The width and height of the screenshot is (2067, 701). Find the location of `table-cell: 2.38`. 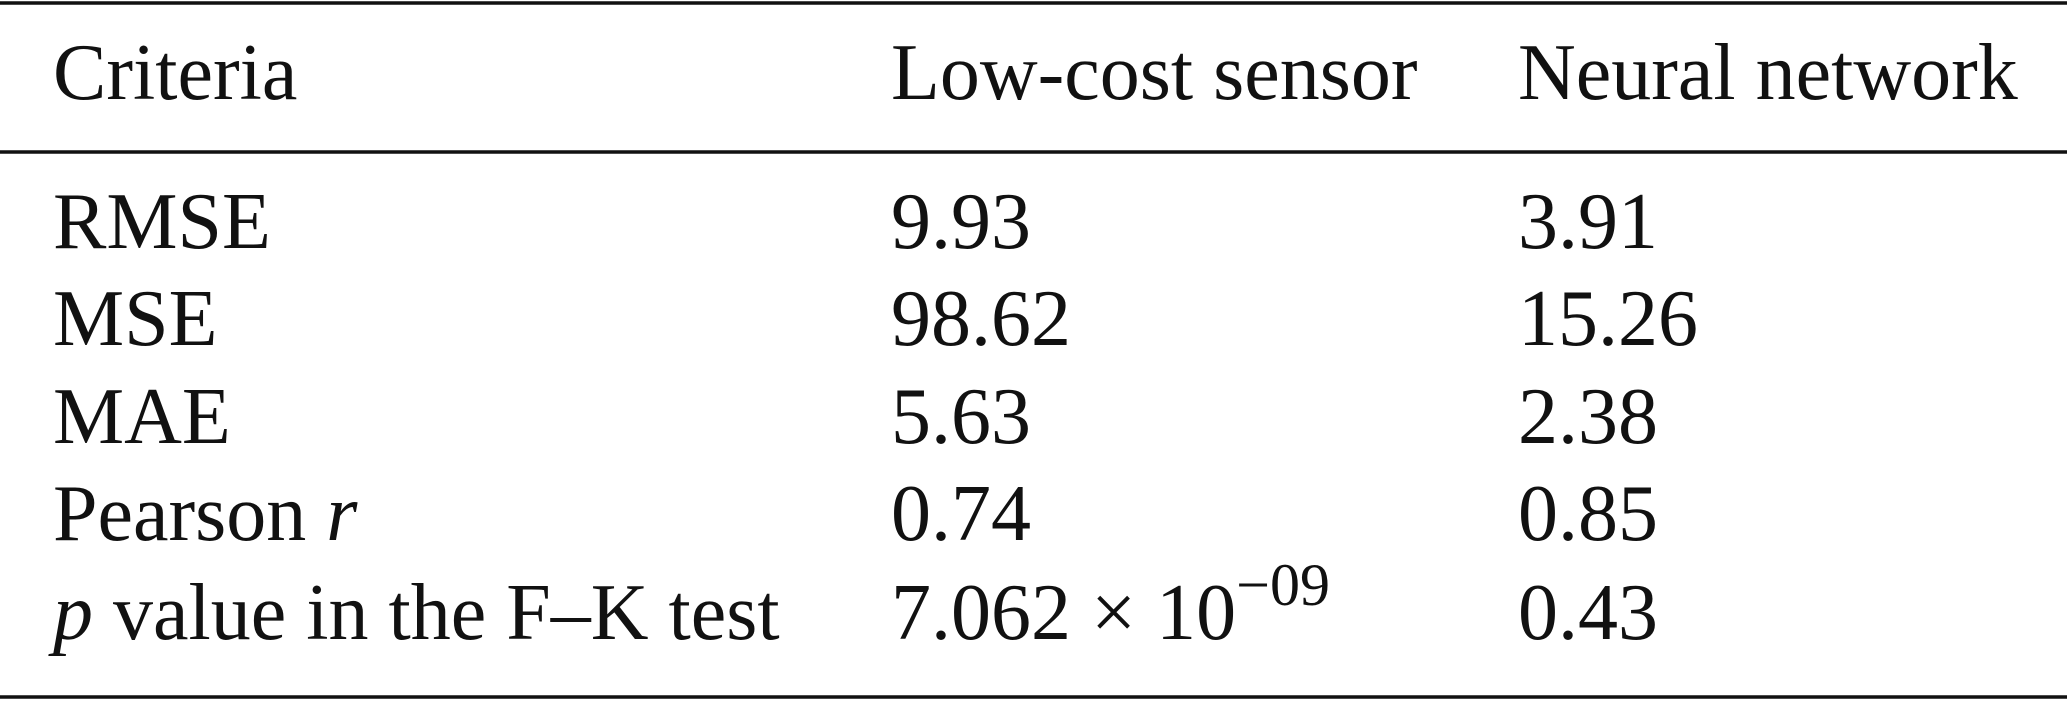

table-cell: 2.38 is located at coordinates (1588, 417).